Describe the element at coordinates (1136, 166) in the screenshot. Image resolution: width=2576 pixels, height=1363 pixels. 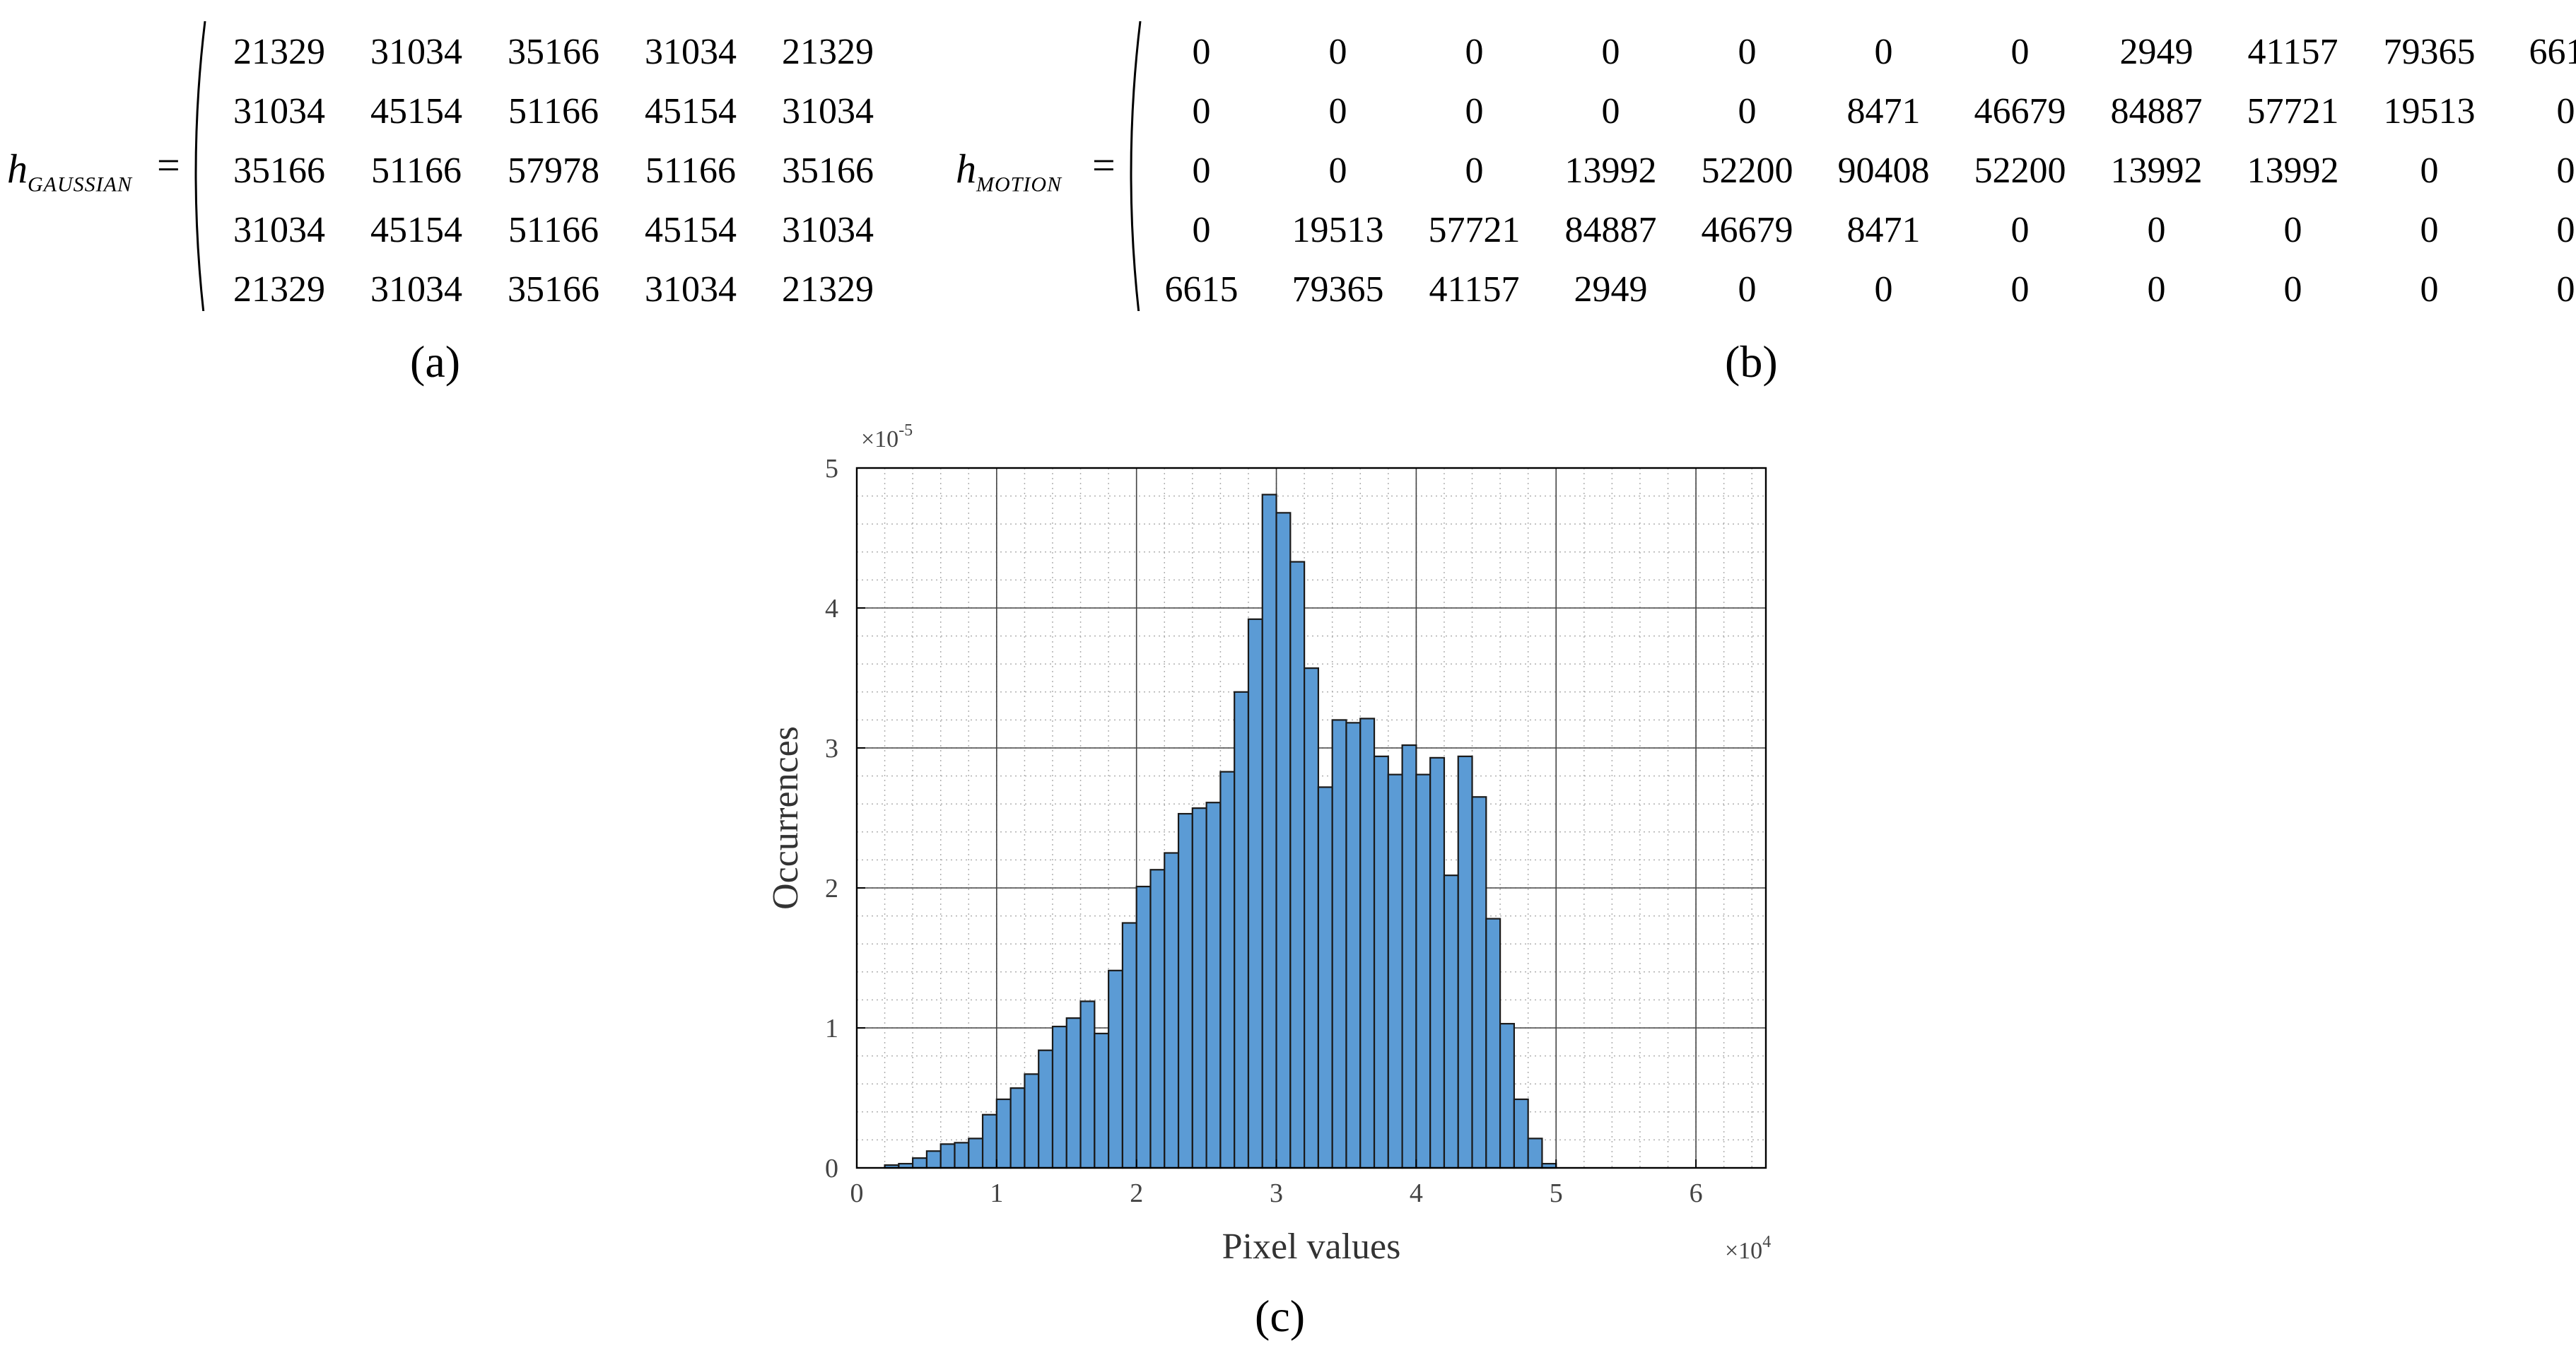
I see `motion-matrix-left-paren` at that location.